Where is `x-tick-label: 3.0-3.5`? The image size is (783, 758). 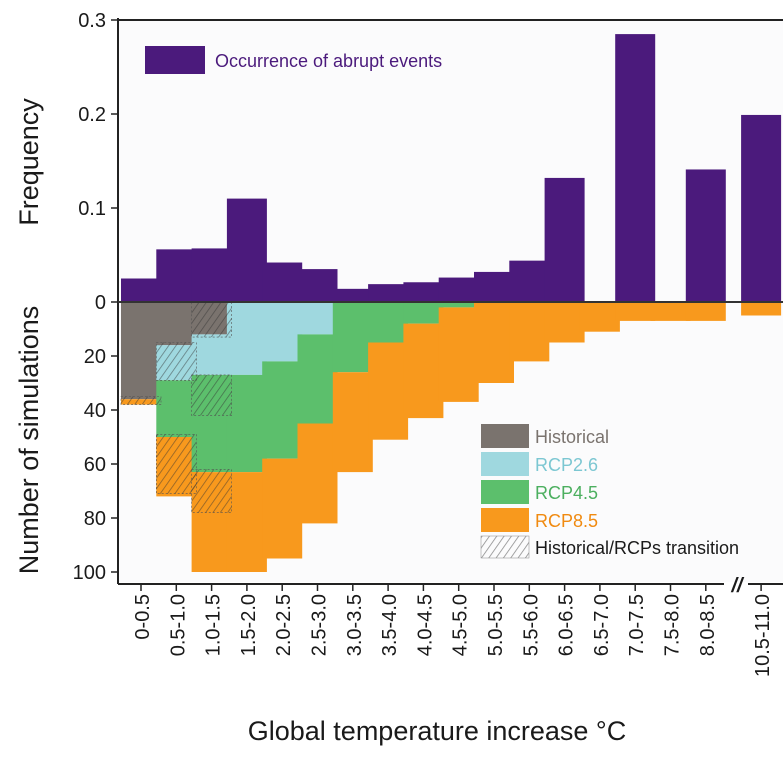 x-tick-label: 3.0-3.5 is located at coordinates (355, 625).